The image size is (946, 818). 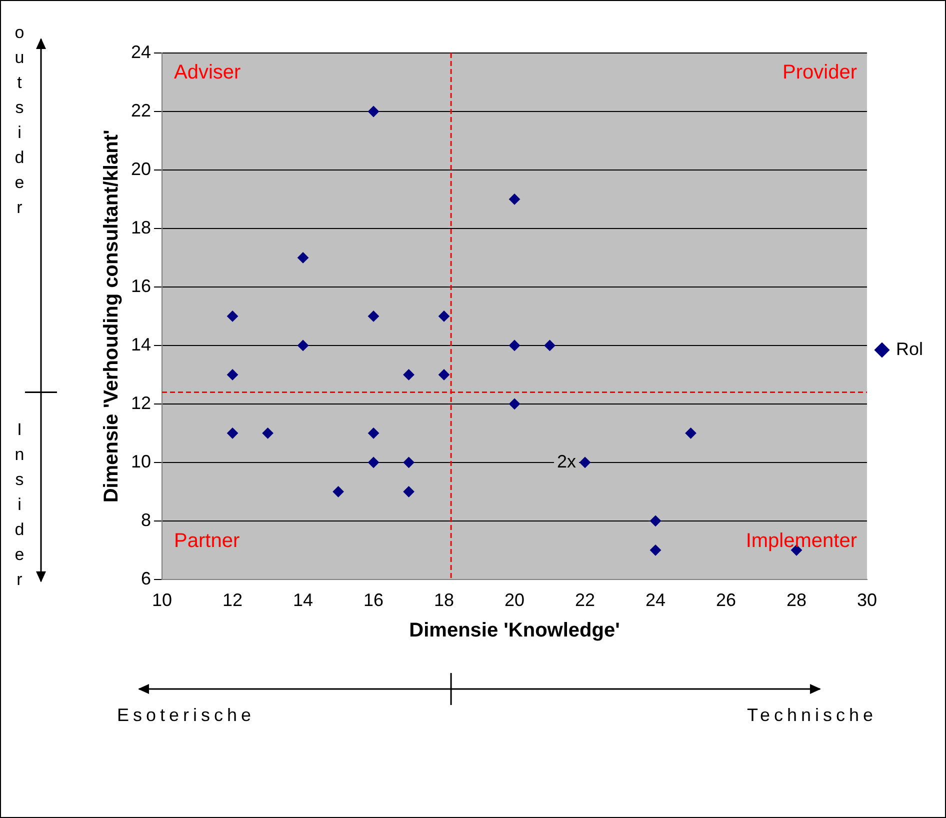 I want to click on x-tick-label: 24, so click(x=655, y=600).